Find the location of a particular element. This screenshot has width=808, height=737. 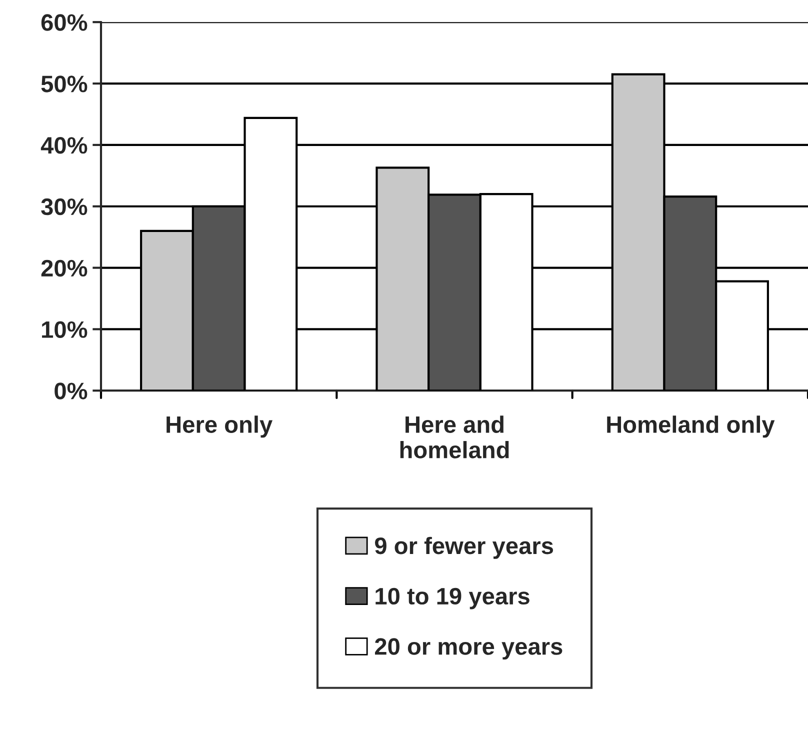

y-tick-label: 20% is located at coordinates (64, 268).